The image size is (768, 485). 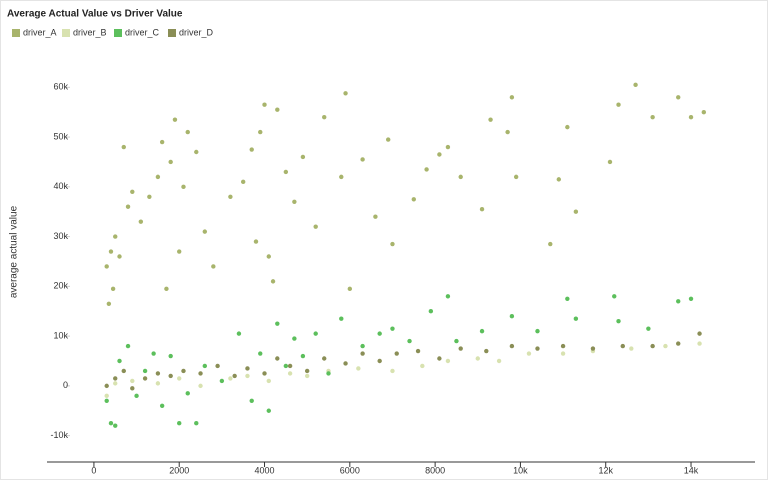 I want to click on y-tick-label: 20k, so click(x=60, y=286).